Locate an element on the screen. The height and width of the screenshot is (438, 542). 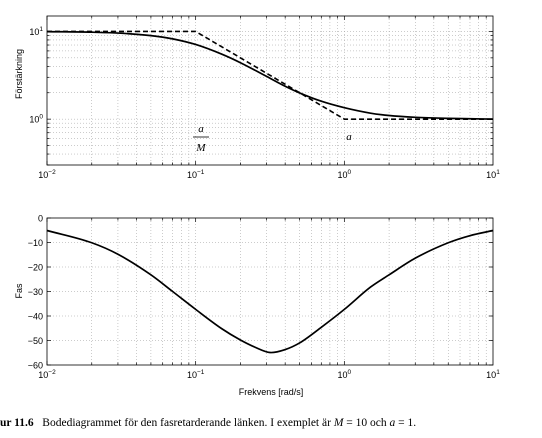
magnitude-y-tick-label: 10¹ is located at coordinates (36, 31).